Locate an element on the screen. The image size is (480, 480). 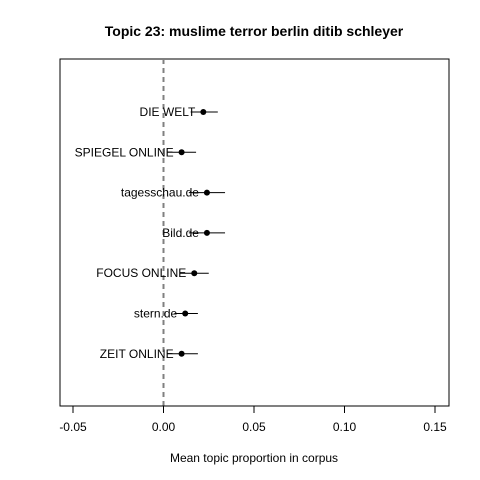
x-tick-label: -0.05 is located at coordinates (73, 427).